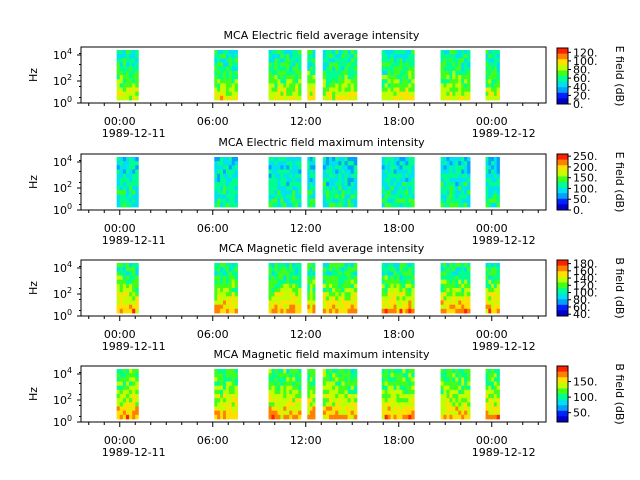 The width and height of the screenshot is (640, 480). Describe the element at coordinates (582, 300) in the screenshot. I see `colorbar-tick-label: 80.` at that location.